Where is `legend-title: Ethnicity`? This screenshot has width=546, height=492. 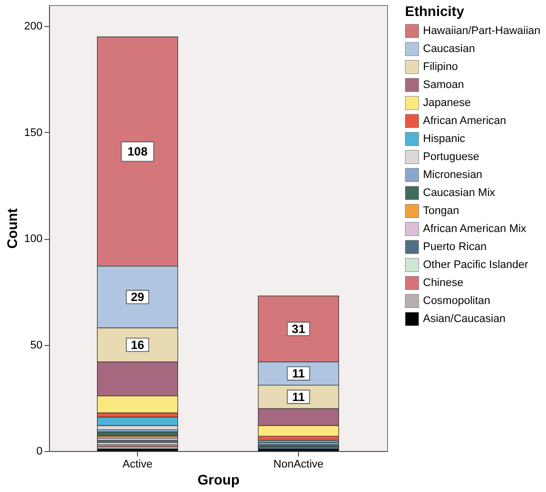 legend-title: Ethnicity is located at coordinates (434, 11).